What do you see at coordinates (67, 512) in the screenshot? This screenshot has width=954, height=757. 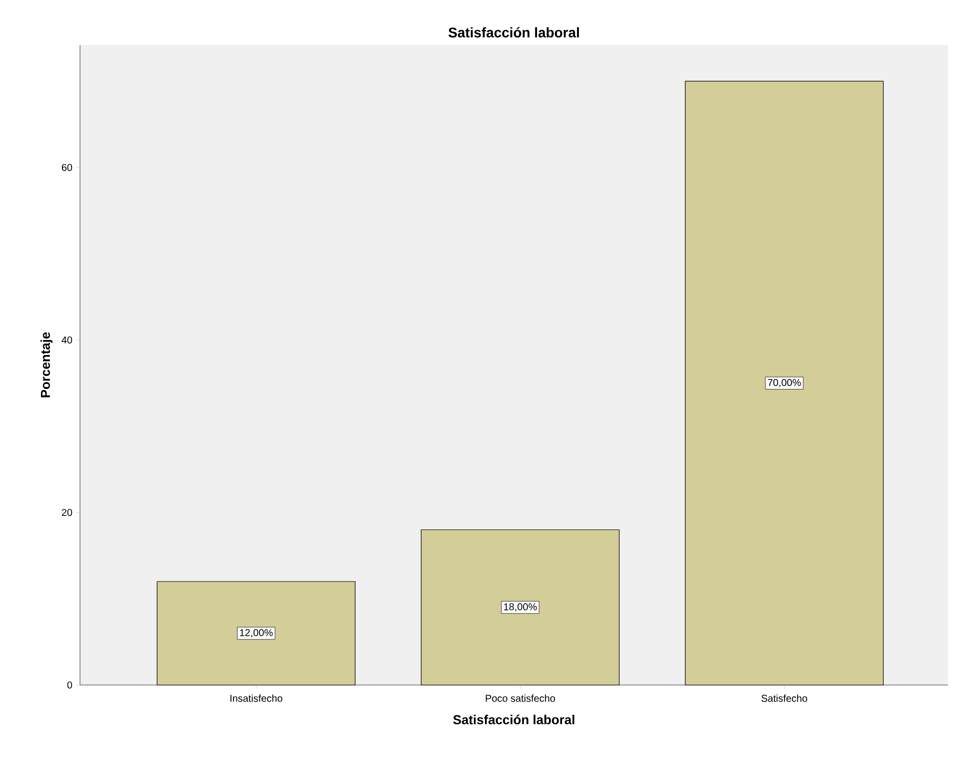 I see `y-tick-label: 20` at bounding box center [67, 512].